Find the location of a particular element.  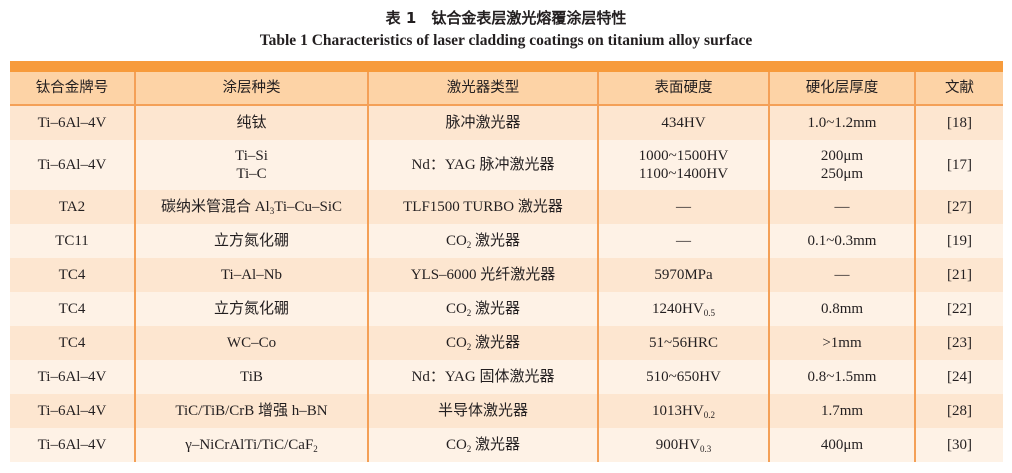

cell-line: 900HV0.3 is located at coordinates (683, 445).